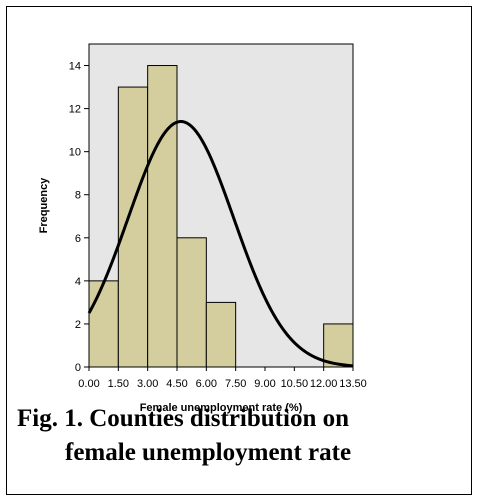 The height and width of the screenshot is (501, 480). I want to click on x-tick-label: 3.00, so click(147, 384).